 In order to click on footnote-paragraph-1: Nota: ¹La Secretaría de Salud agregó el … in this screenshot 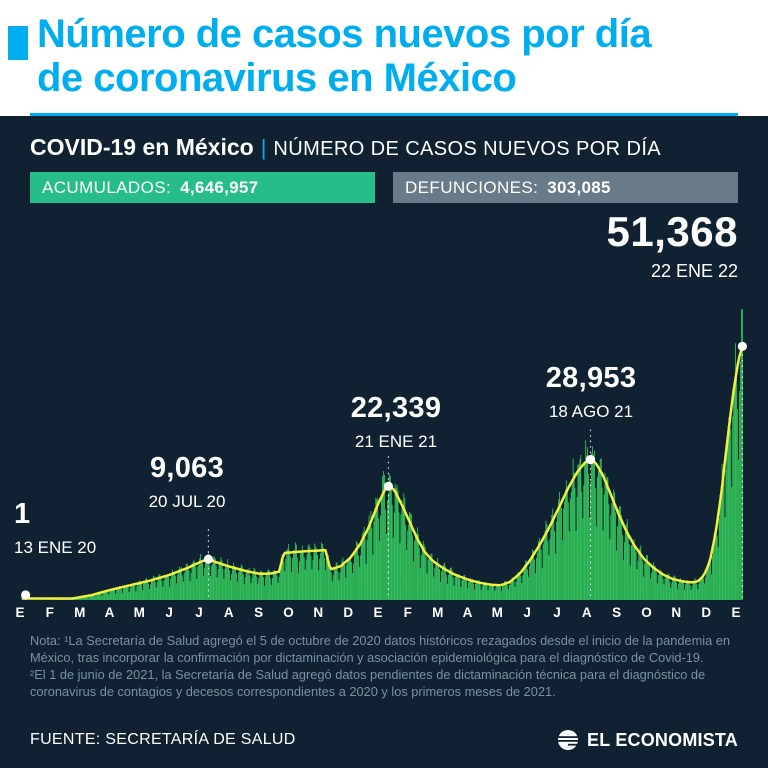, I will do `click(380, 649)`.